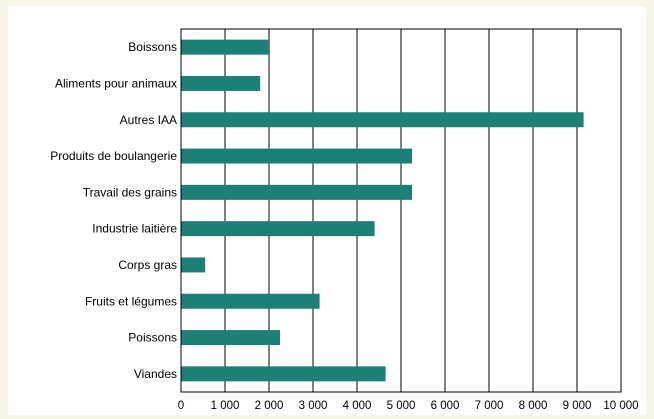 This screenshot has width=654, height=419. I want to click on x-tick-label: 0, so click(181, 406).